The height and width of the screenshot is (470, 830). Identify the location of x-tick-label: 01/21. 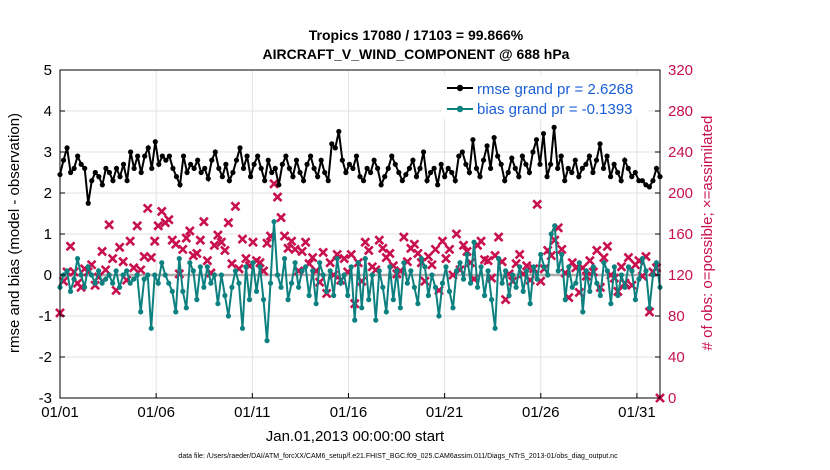
(445, 412).